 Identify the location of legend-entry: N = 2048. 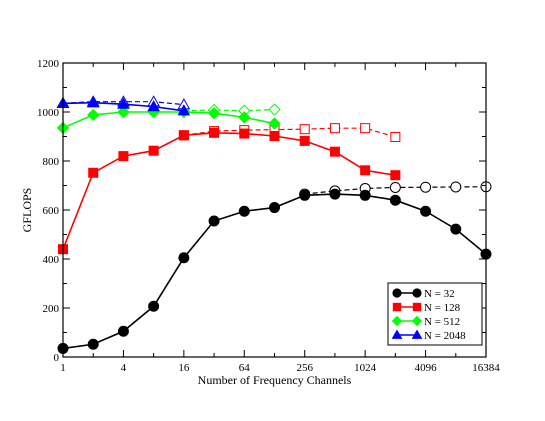
(428, 335).